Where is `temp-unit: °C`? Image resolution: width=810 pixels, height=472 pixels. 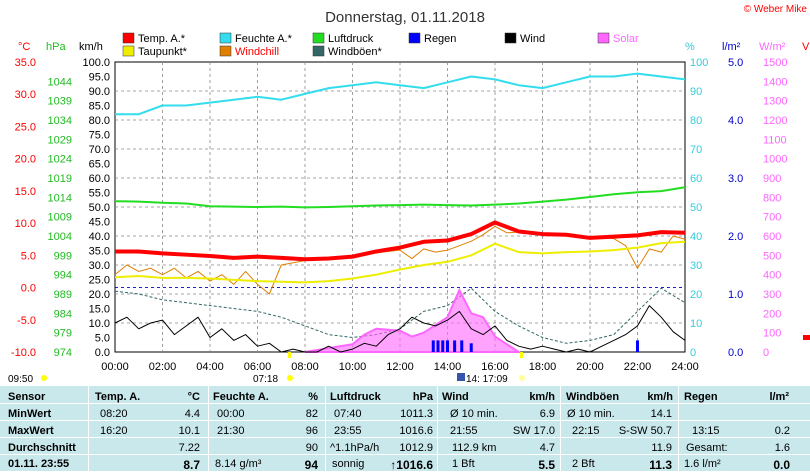
temp-unit: °C is located at coordinates (24, 47).